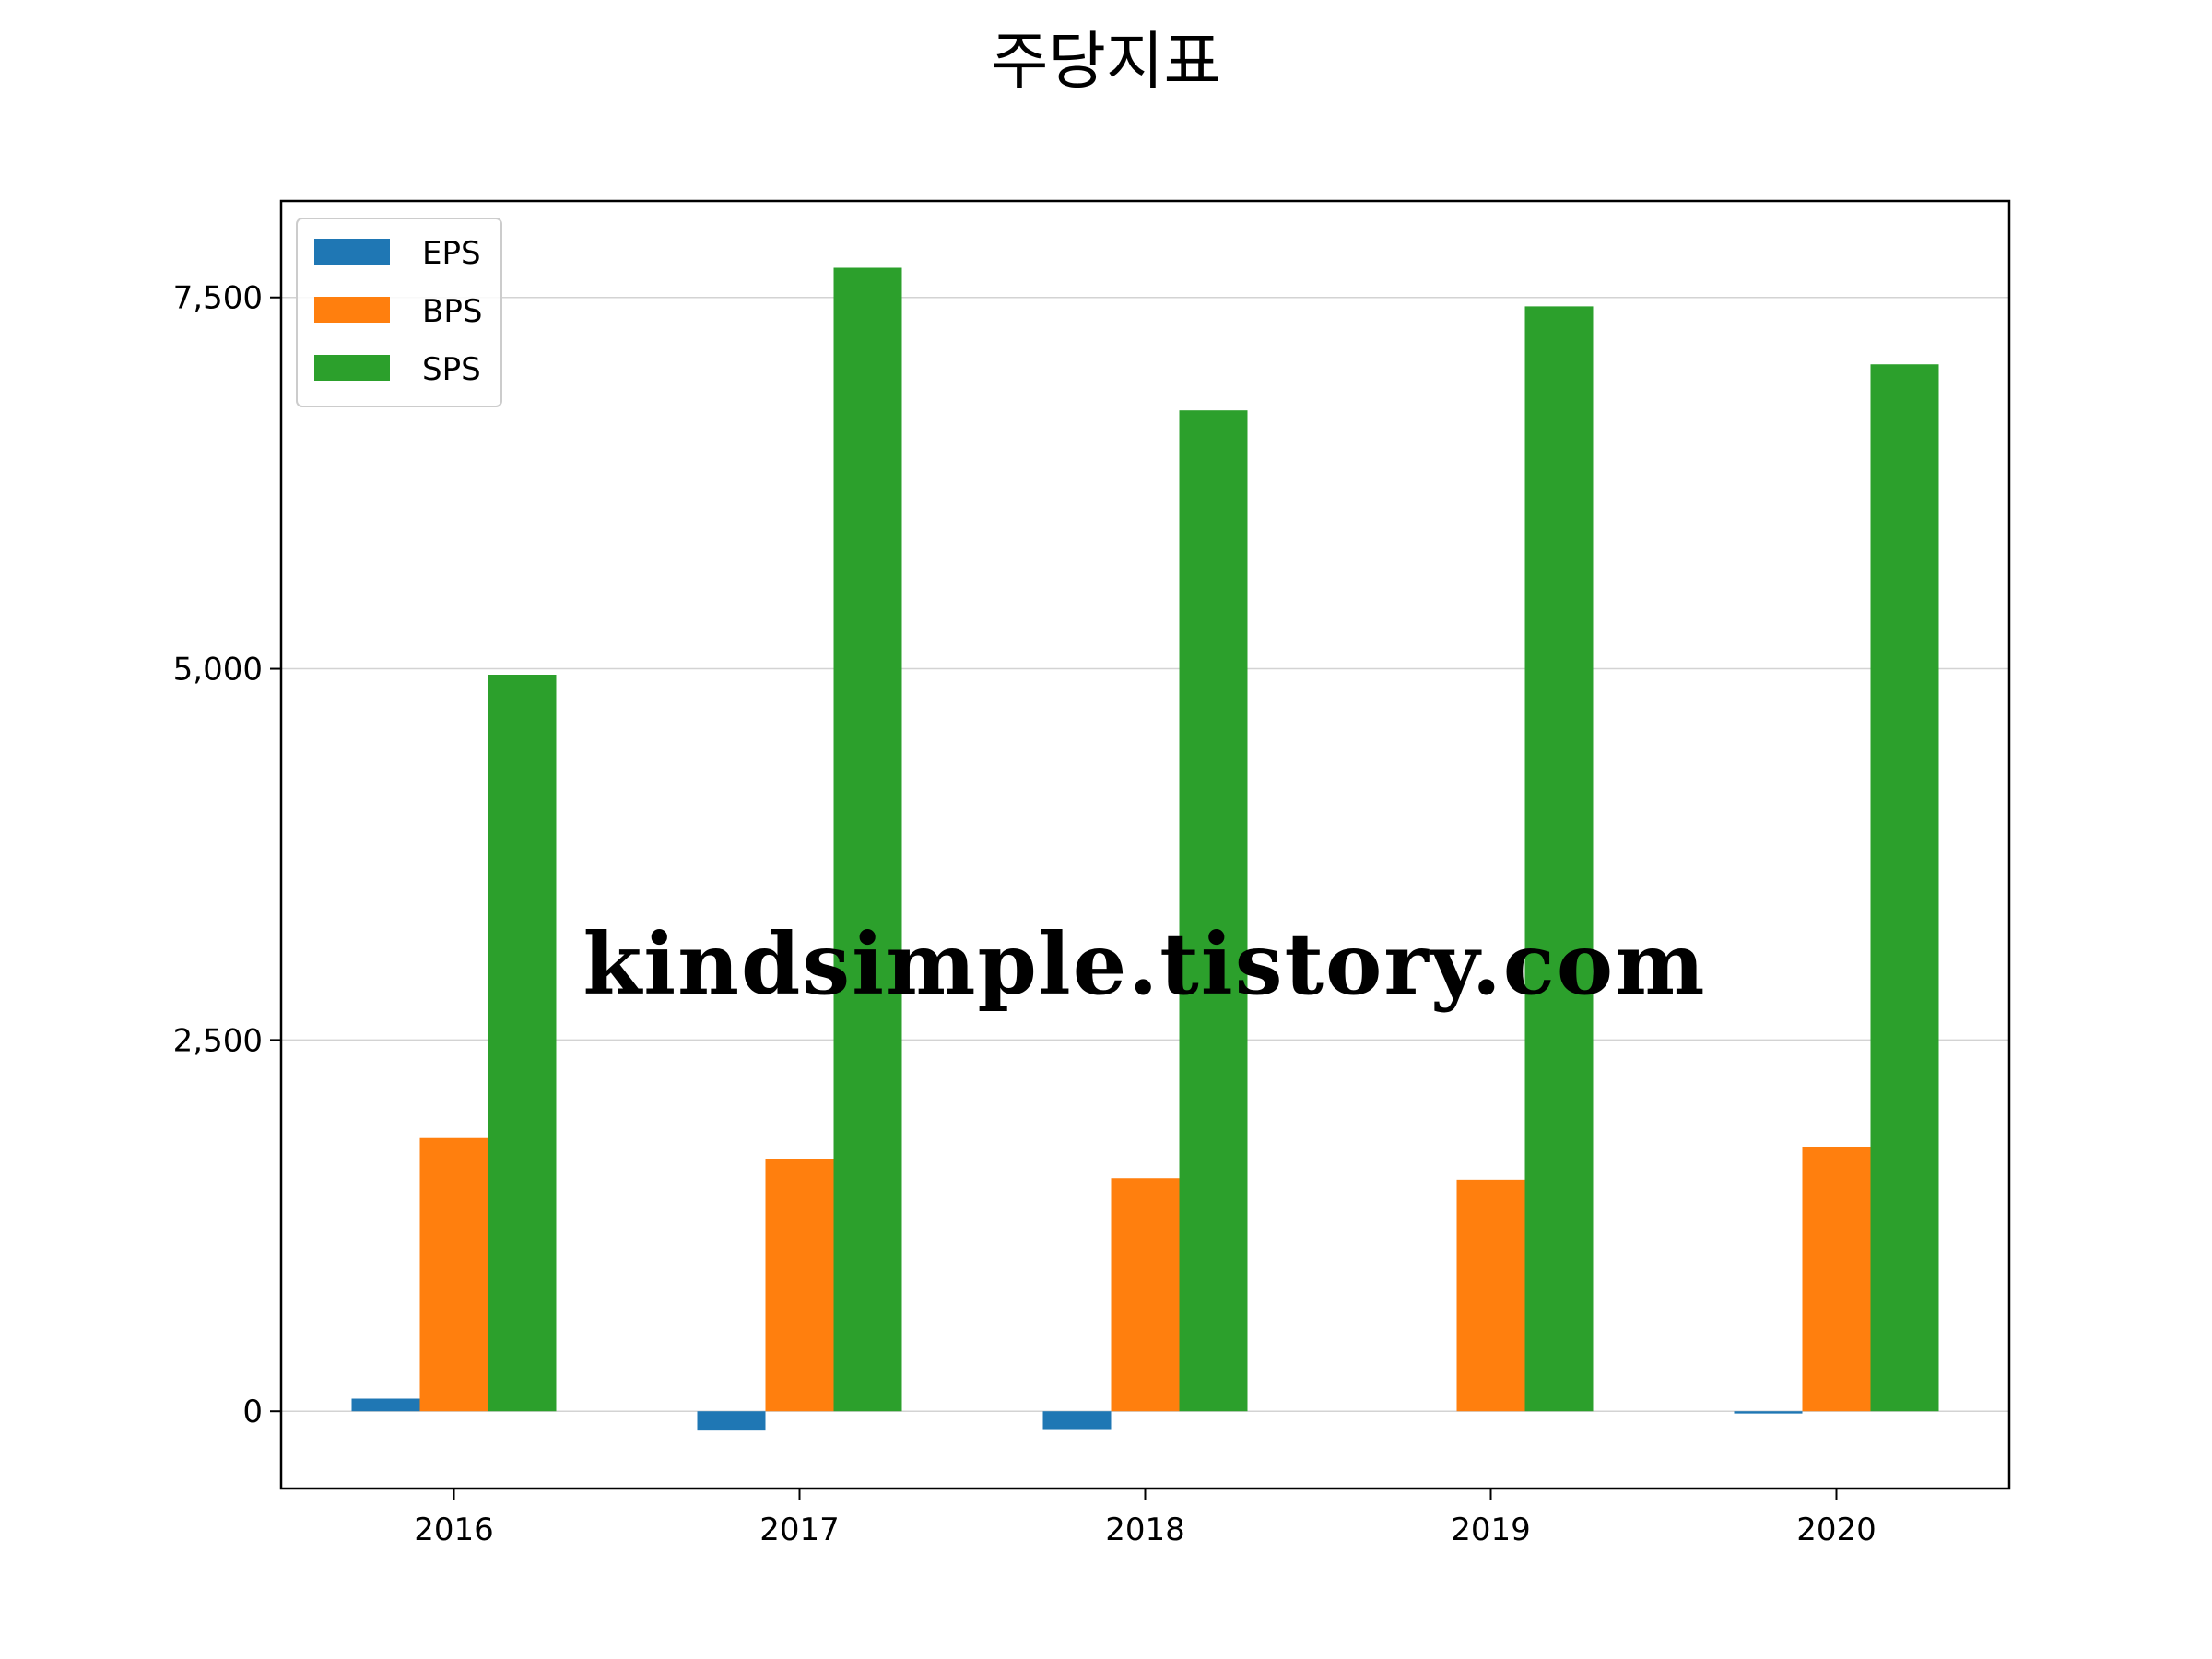 The image size is (2212, 1659). What do you see at coordinates (218, 1040) in the screenshot?
I see `y-tick-label: 2,500` at bounding box center [218, 1040].